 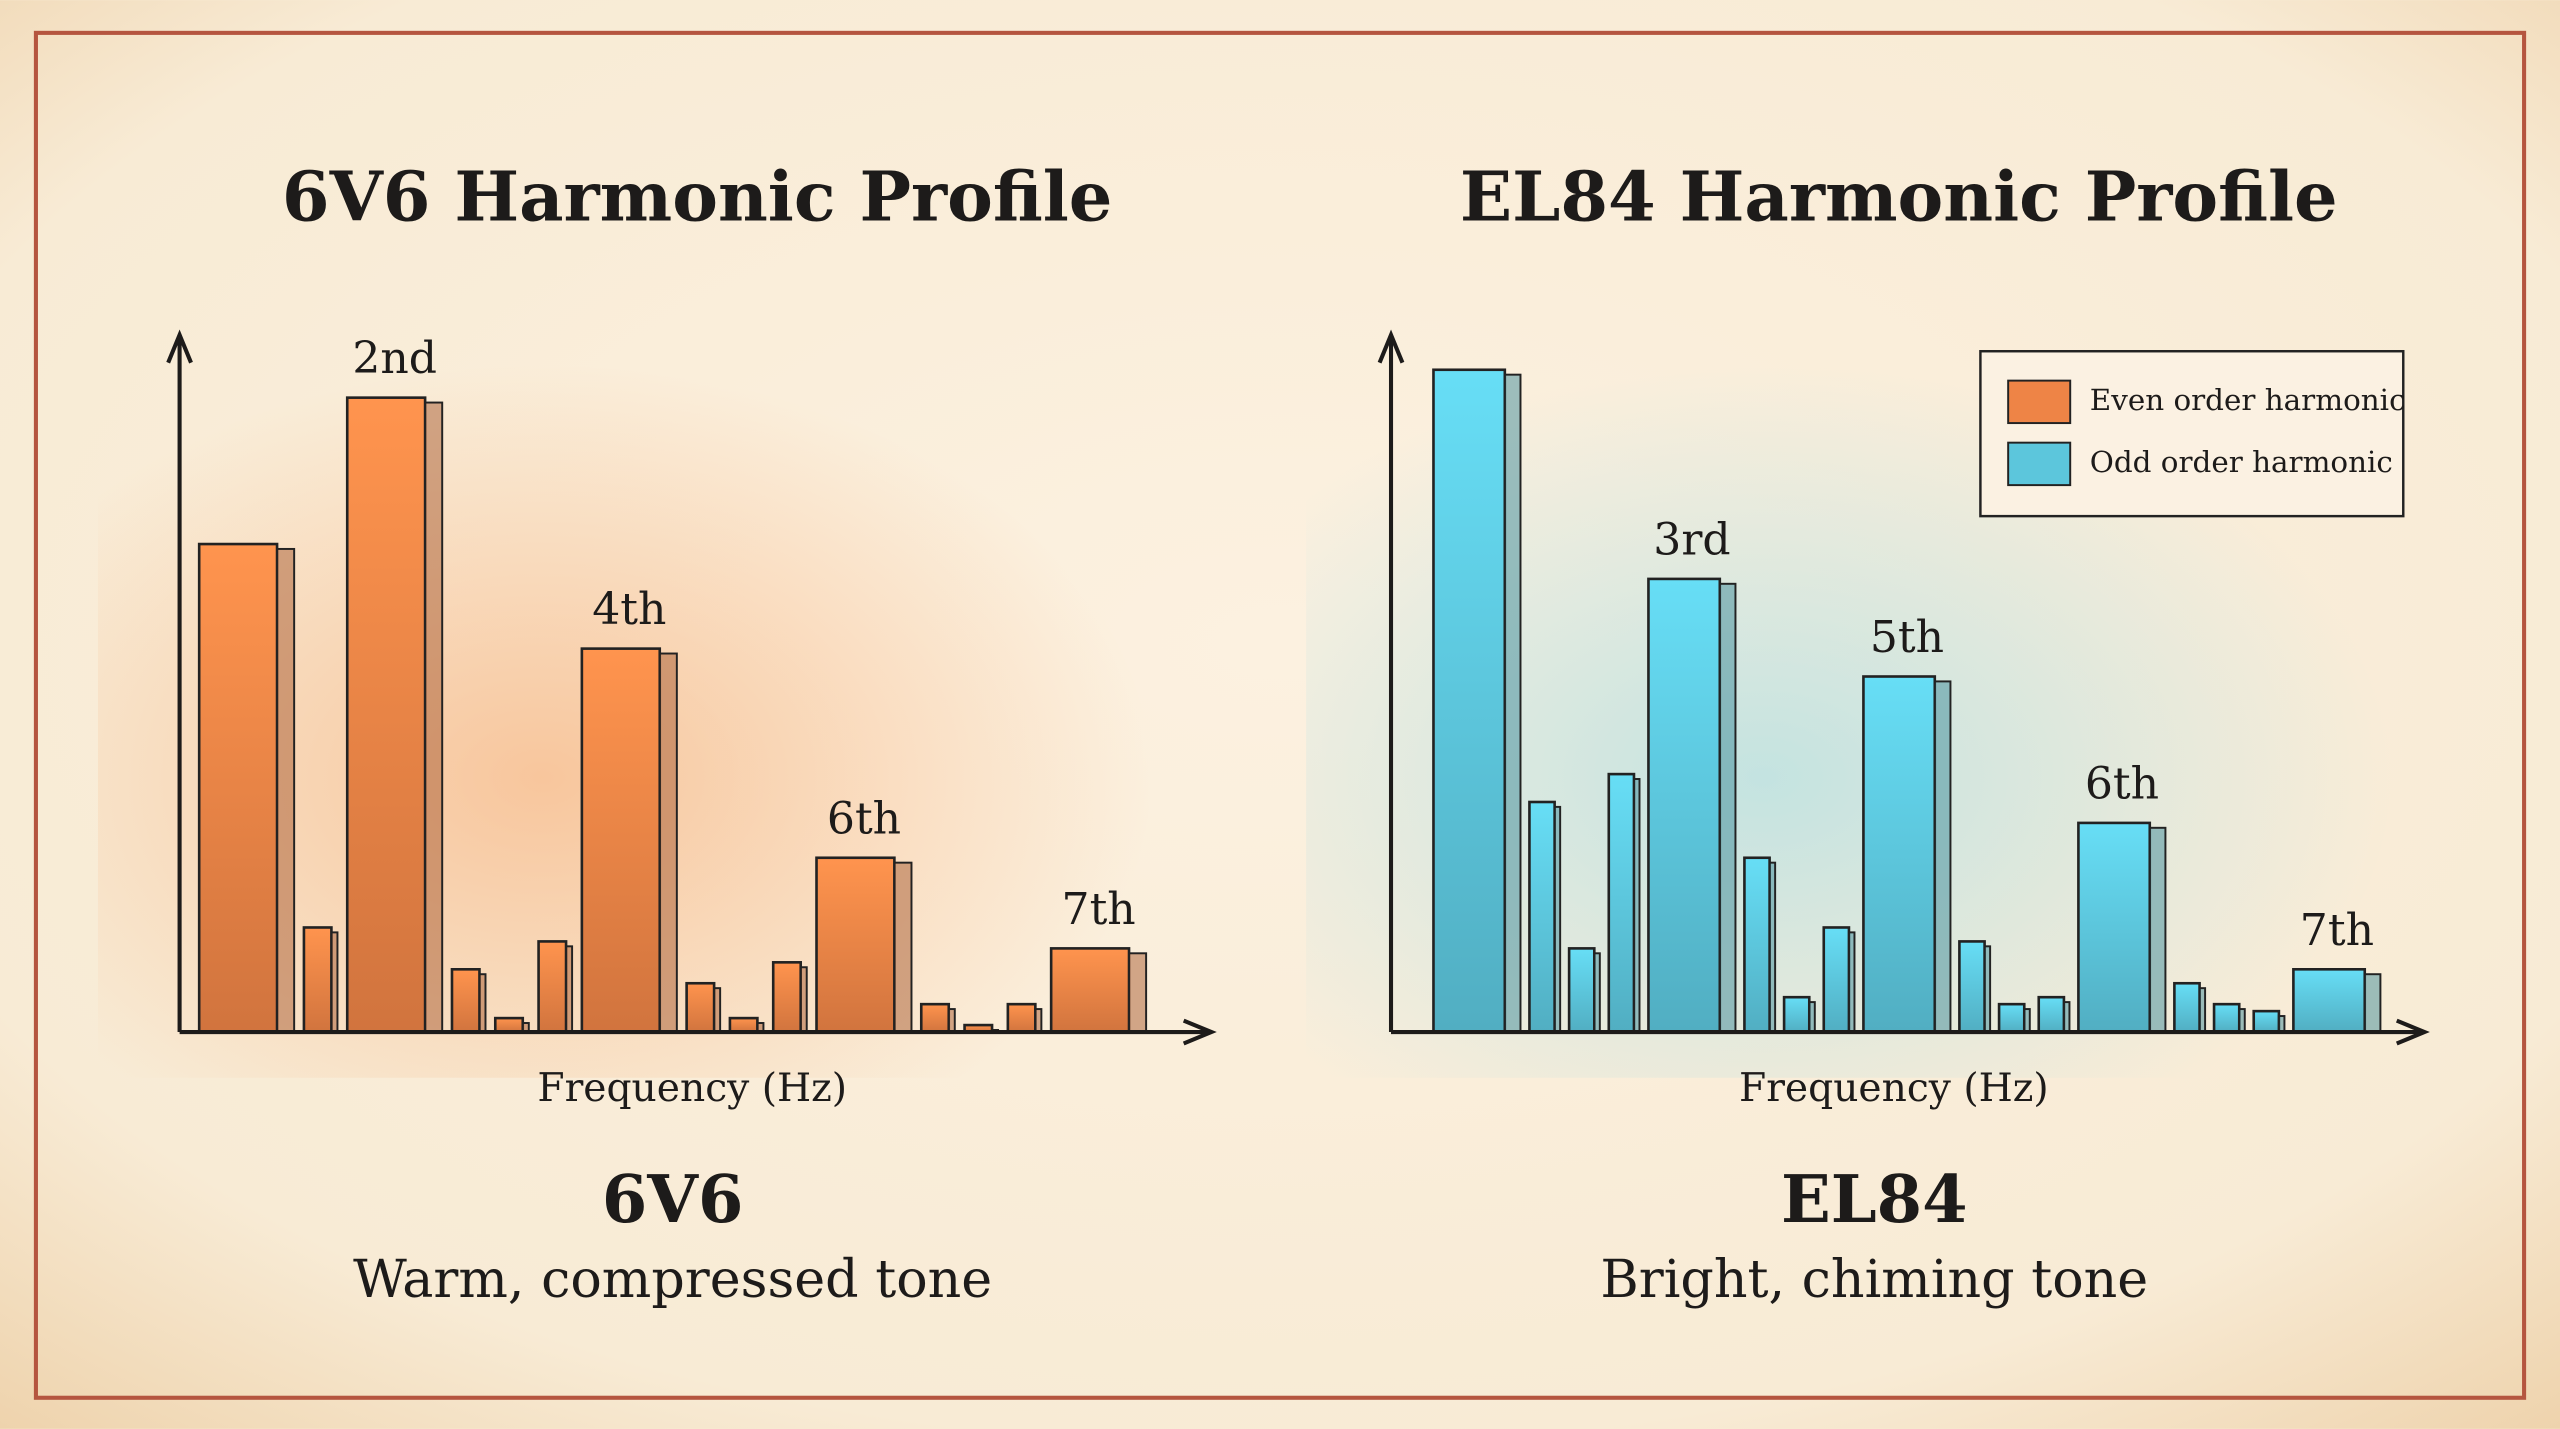 I want to click on chart-title: EL84 Harmonic Profile, so click(x=1899, y=198).